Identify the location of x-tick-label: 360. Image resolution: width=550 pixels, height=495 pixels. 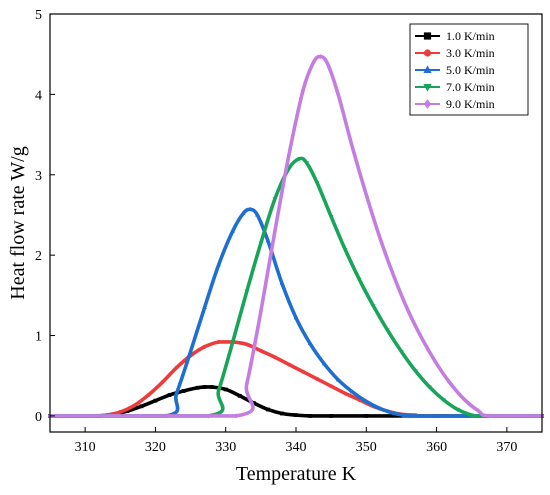
(436, 447).